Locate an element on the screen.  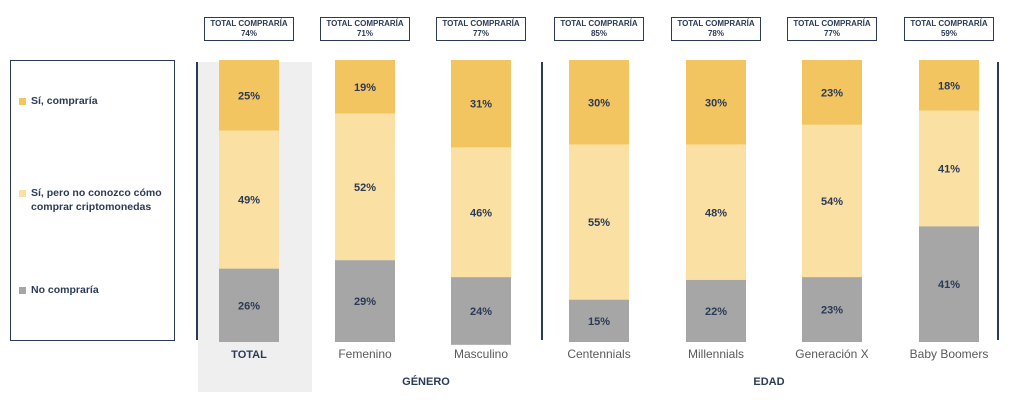
data-label: 31% is located at coordinates (481, 105).